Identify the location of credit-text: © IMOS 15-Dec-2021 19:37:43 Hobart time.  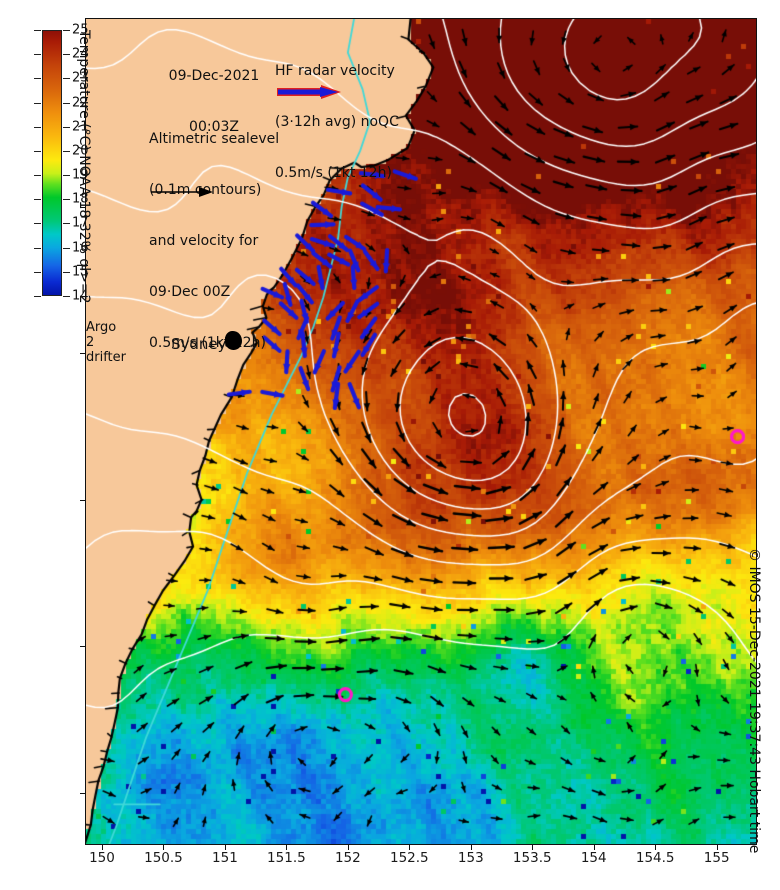
(754, 701).